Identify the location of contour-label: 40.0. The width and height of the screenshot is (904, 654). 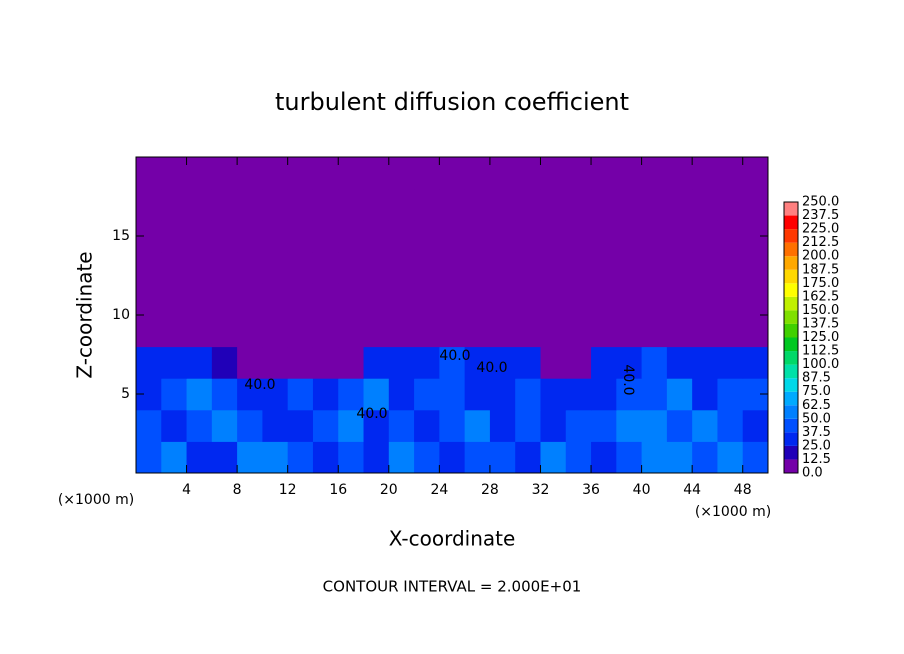
(491, 368).